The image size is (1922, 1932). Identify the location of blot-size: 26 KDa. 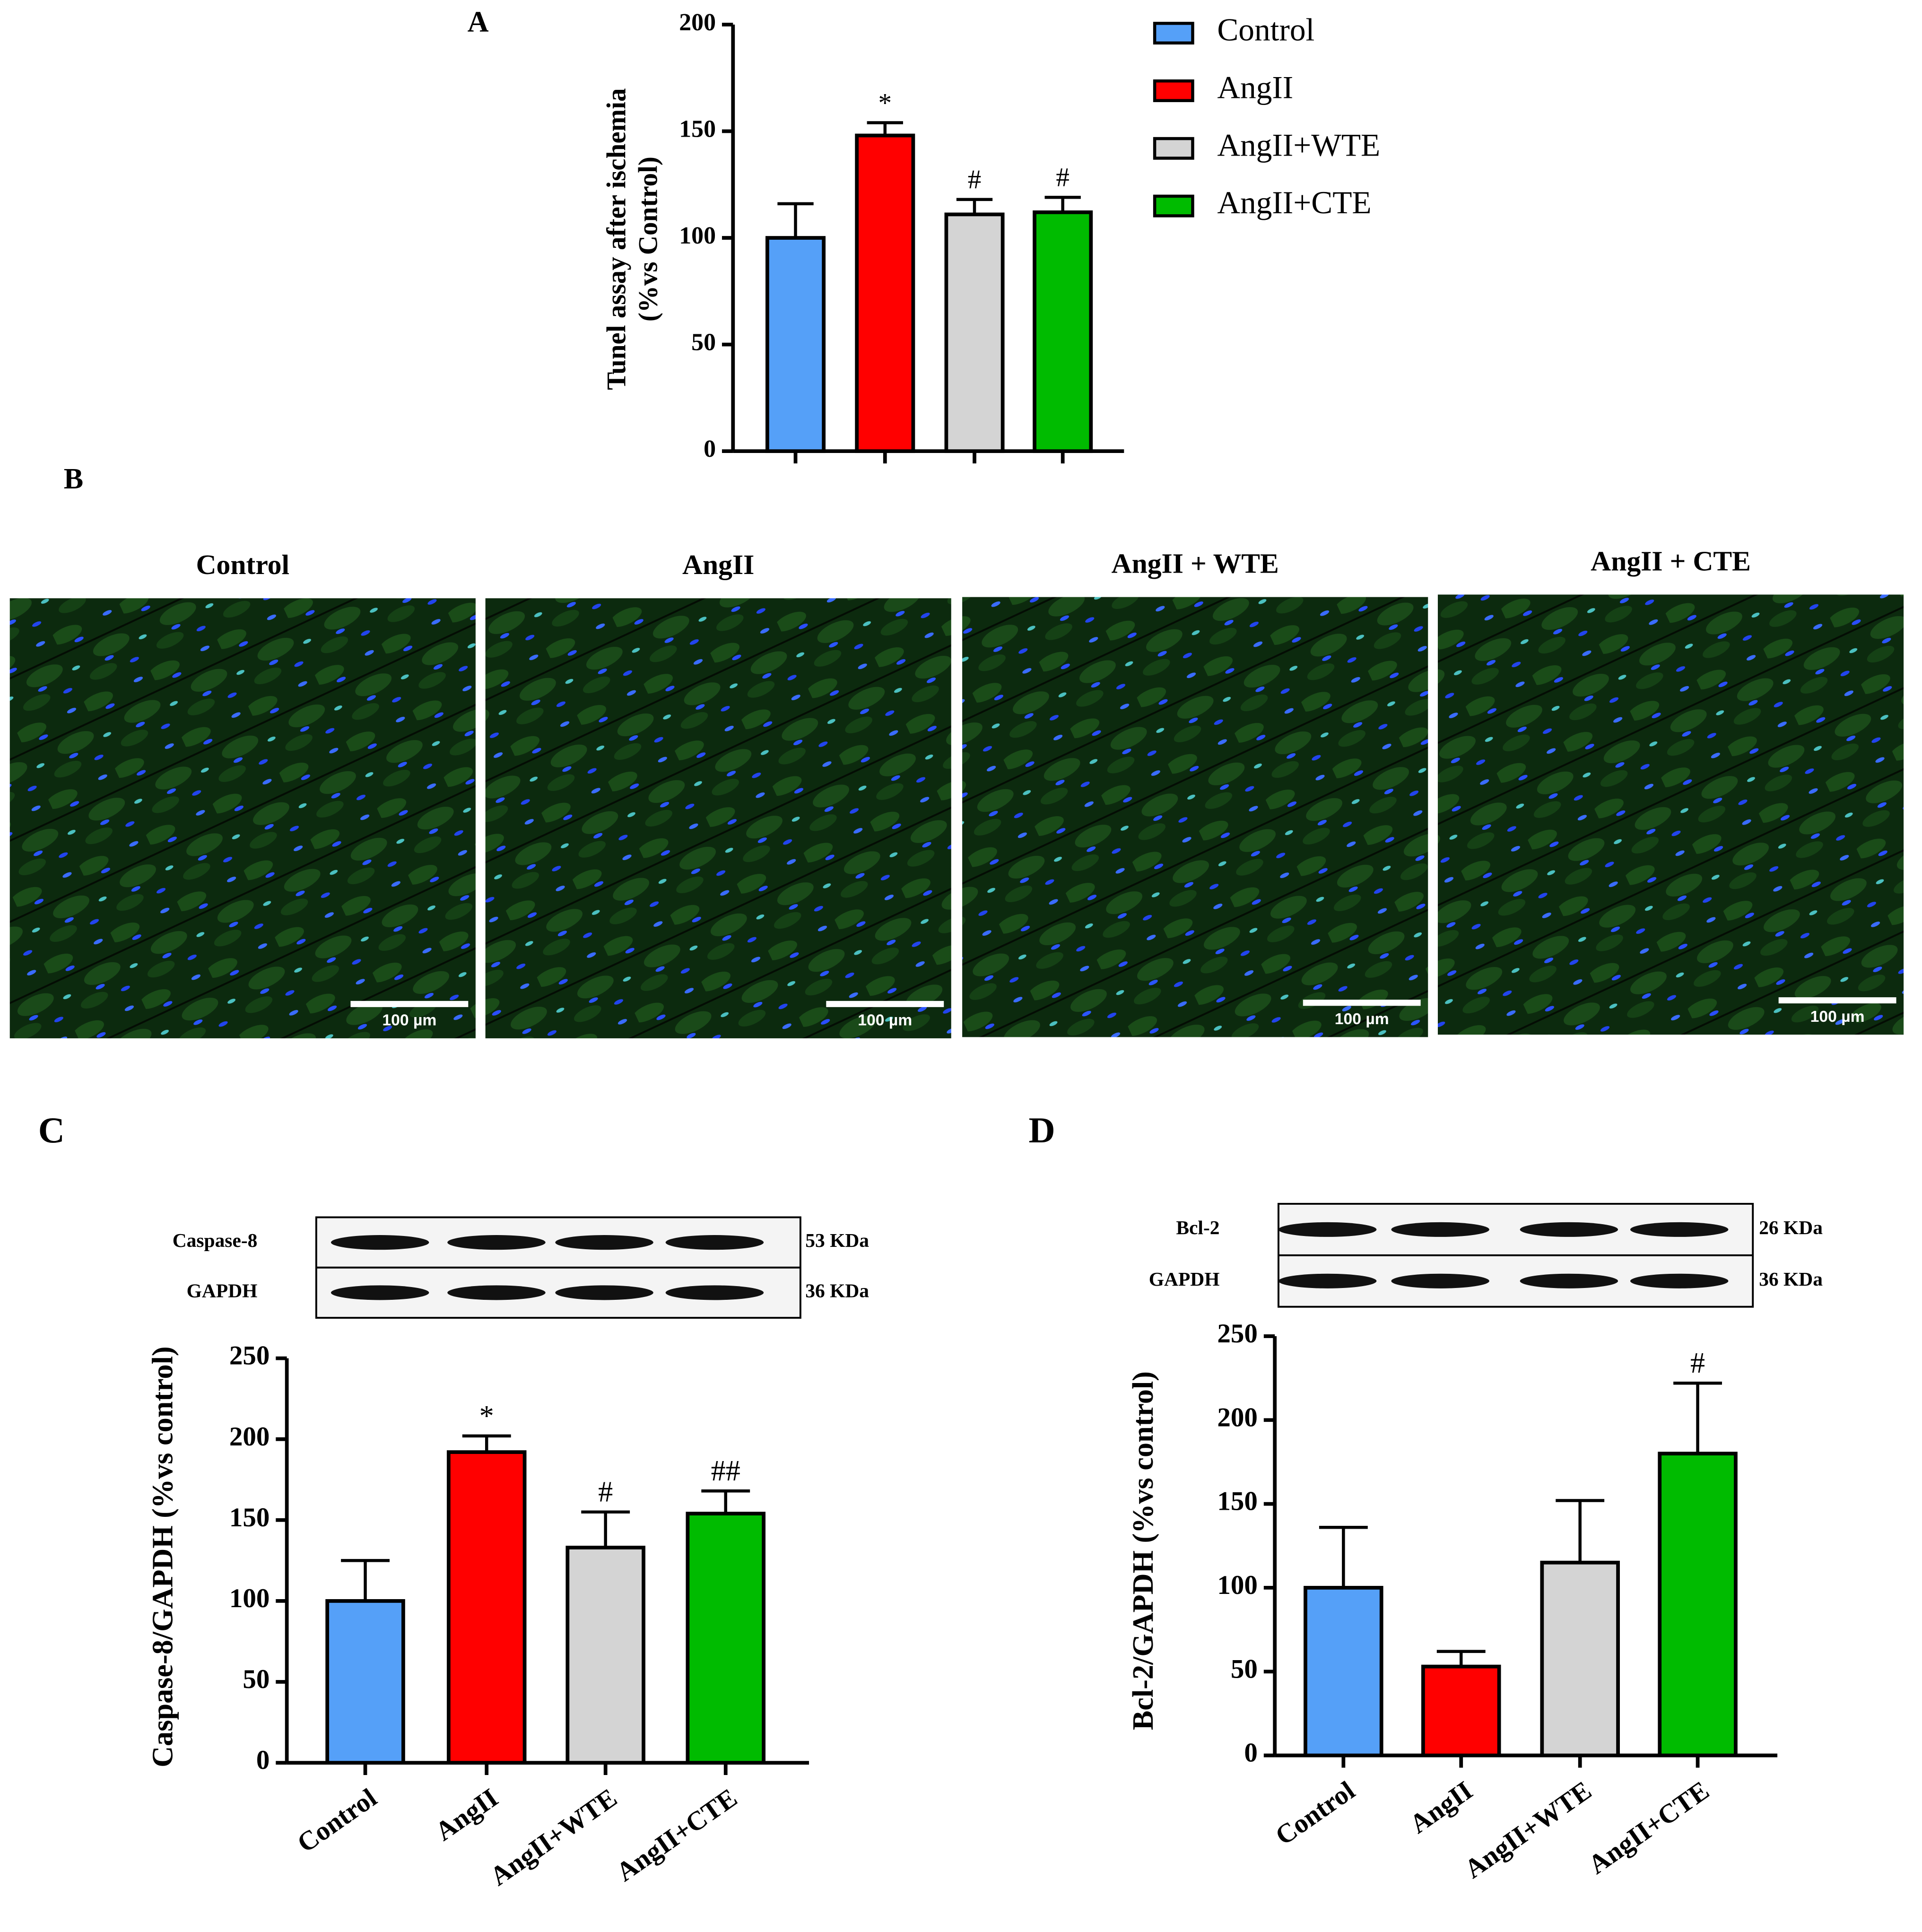
(1791, 1227).